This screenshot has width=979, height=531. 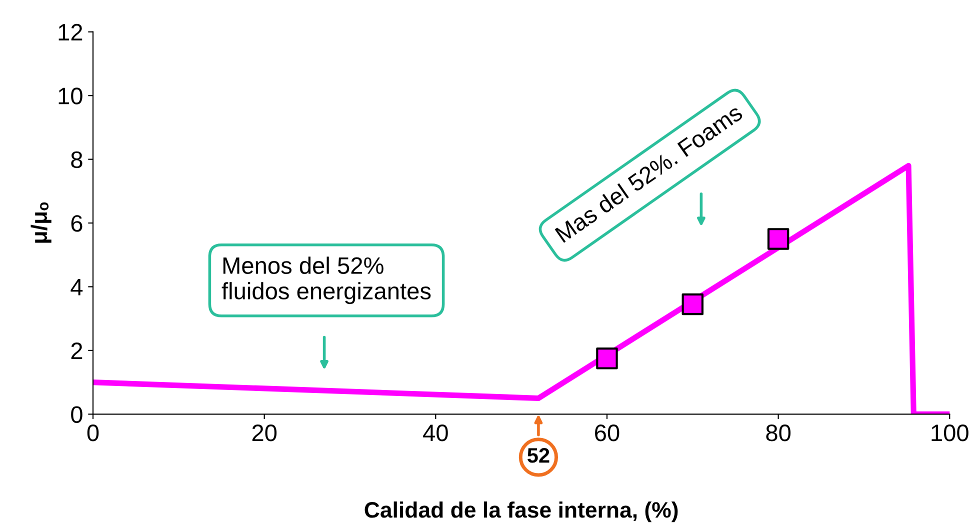 What do you see at coordinates (435, 433) in the screenshot?
I see `x-tick-label: 40` at bounding box center [435, 433].